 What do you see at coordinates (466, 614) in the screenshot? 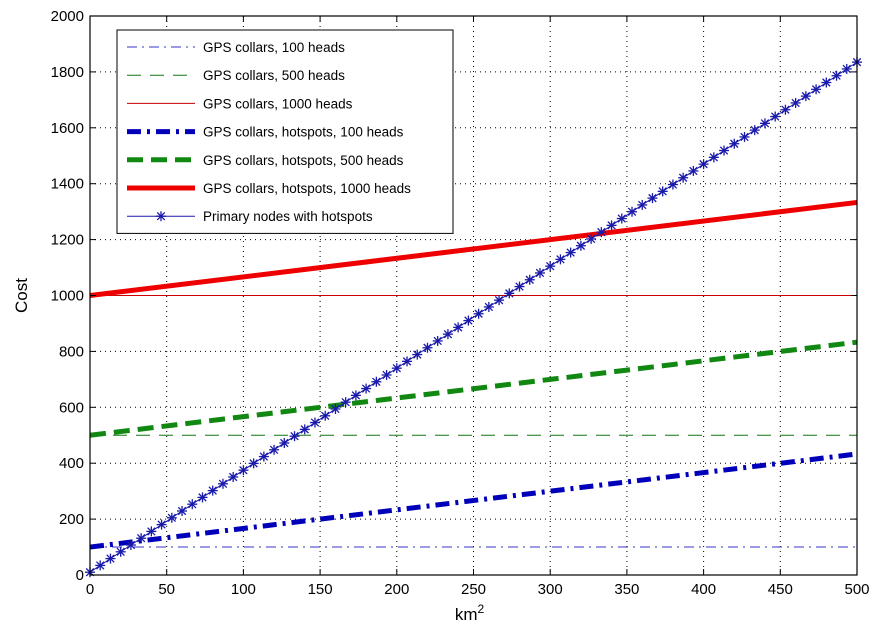
I see `x-axis-label-base: km` at bounding box center [466, 614].